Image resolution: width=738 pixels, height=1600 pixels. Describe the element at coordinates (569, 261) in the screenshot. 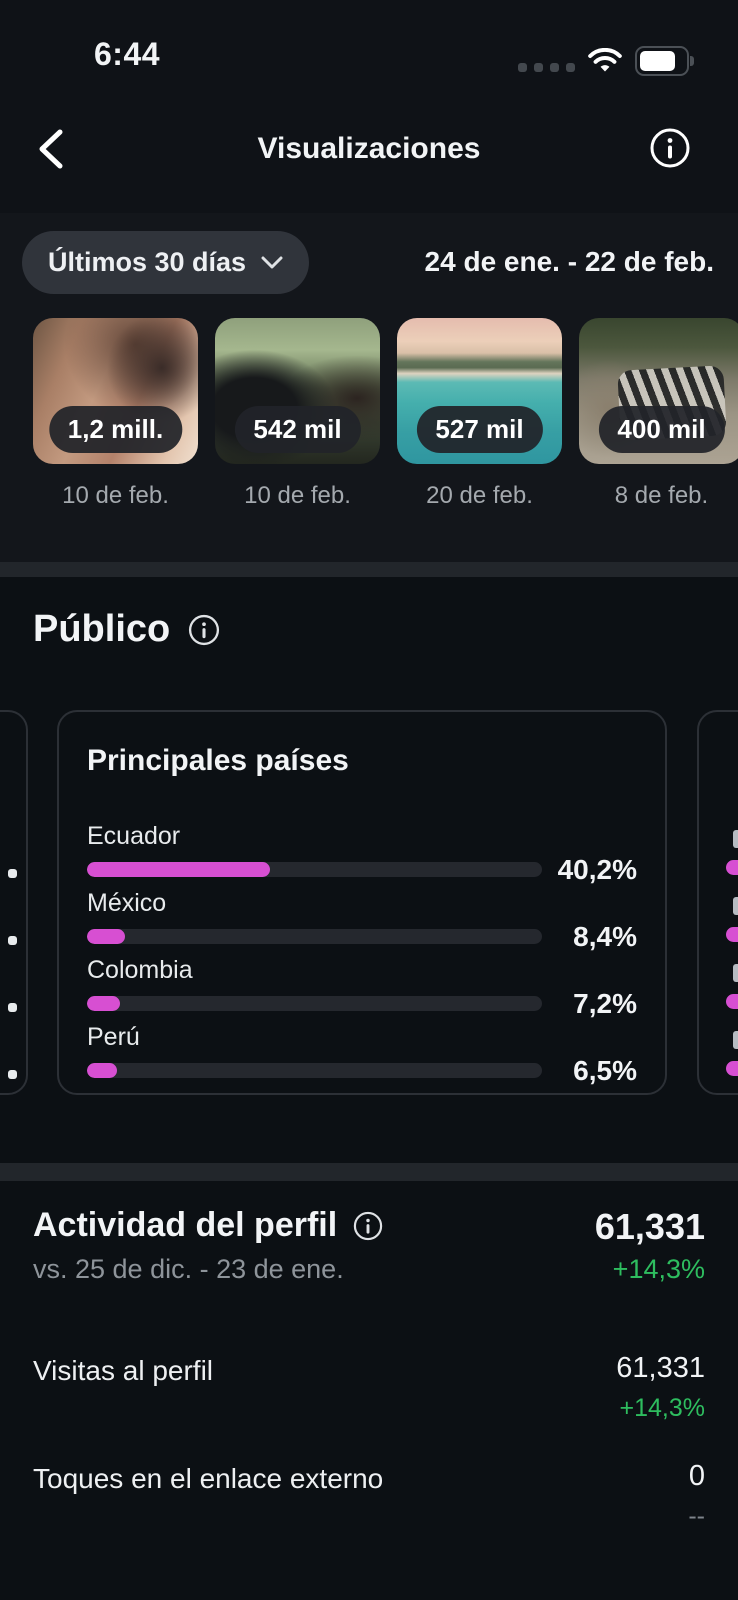

I see `selected-date-range: 24 de ene. - 22 de feb.` at that location.